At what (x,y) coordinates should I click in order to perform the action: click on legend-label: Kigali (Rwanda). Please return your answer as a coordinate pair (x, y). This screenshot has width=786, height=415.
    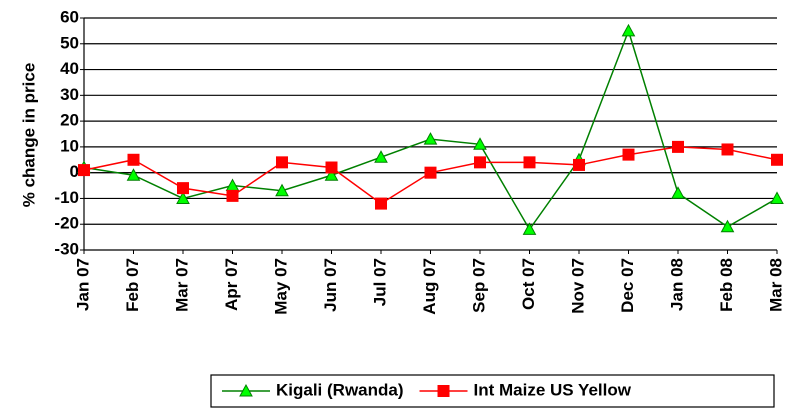
    Looking at the image, I should click on (340, 389).